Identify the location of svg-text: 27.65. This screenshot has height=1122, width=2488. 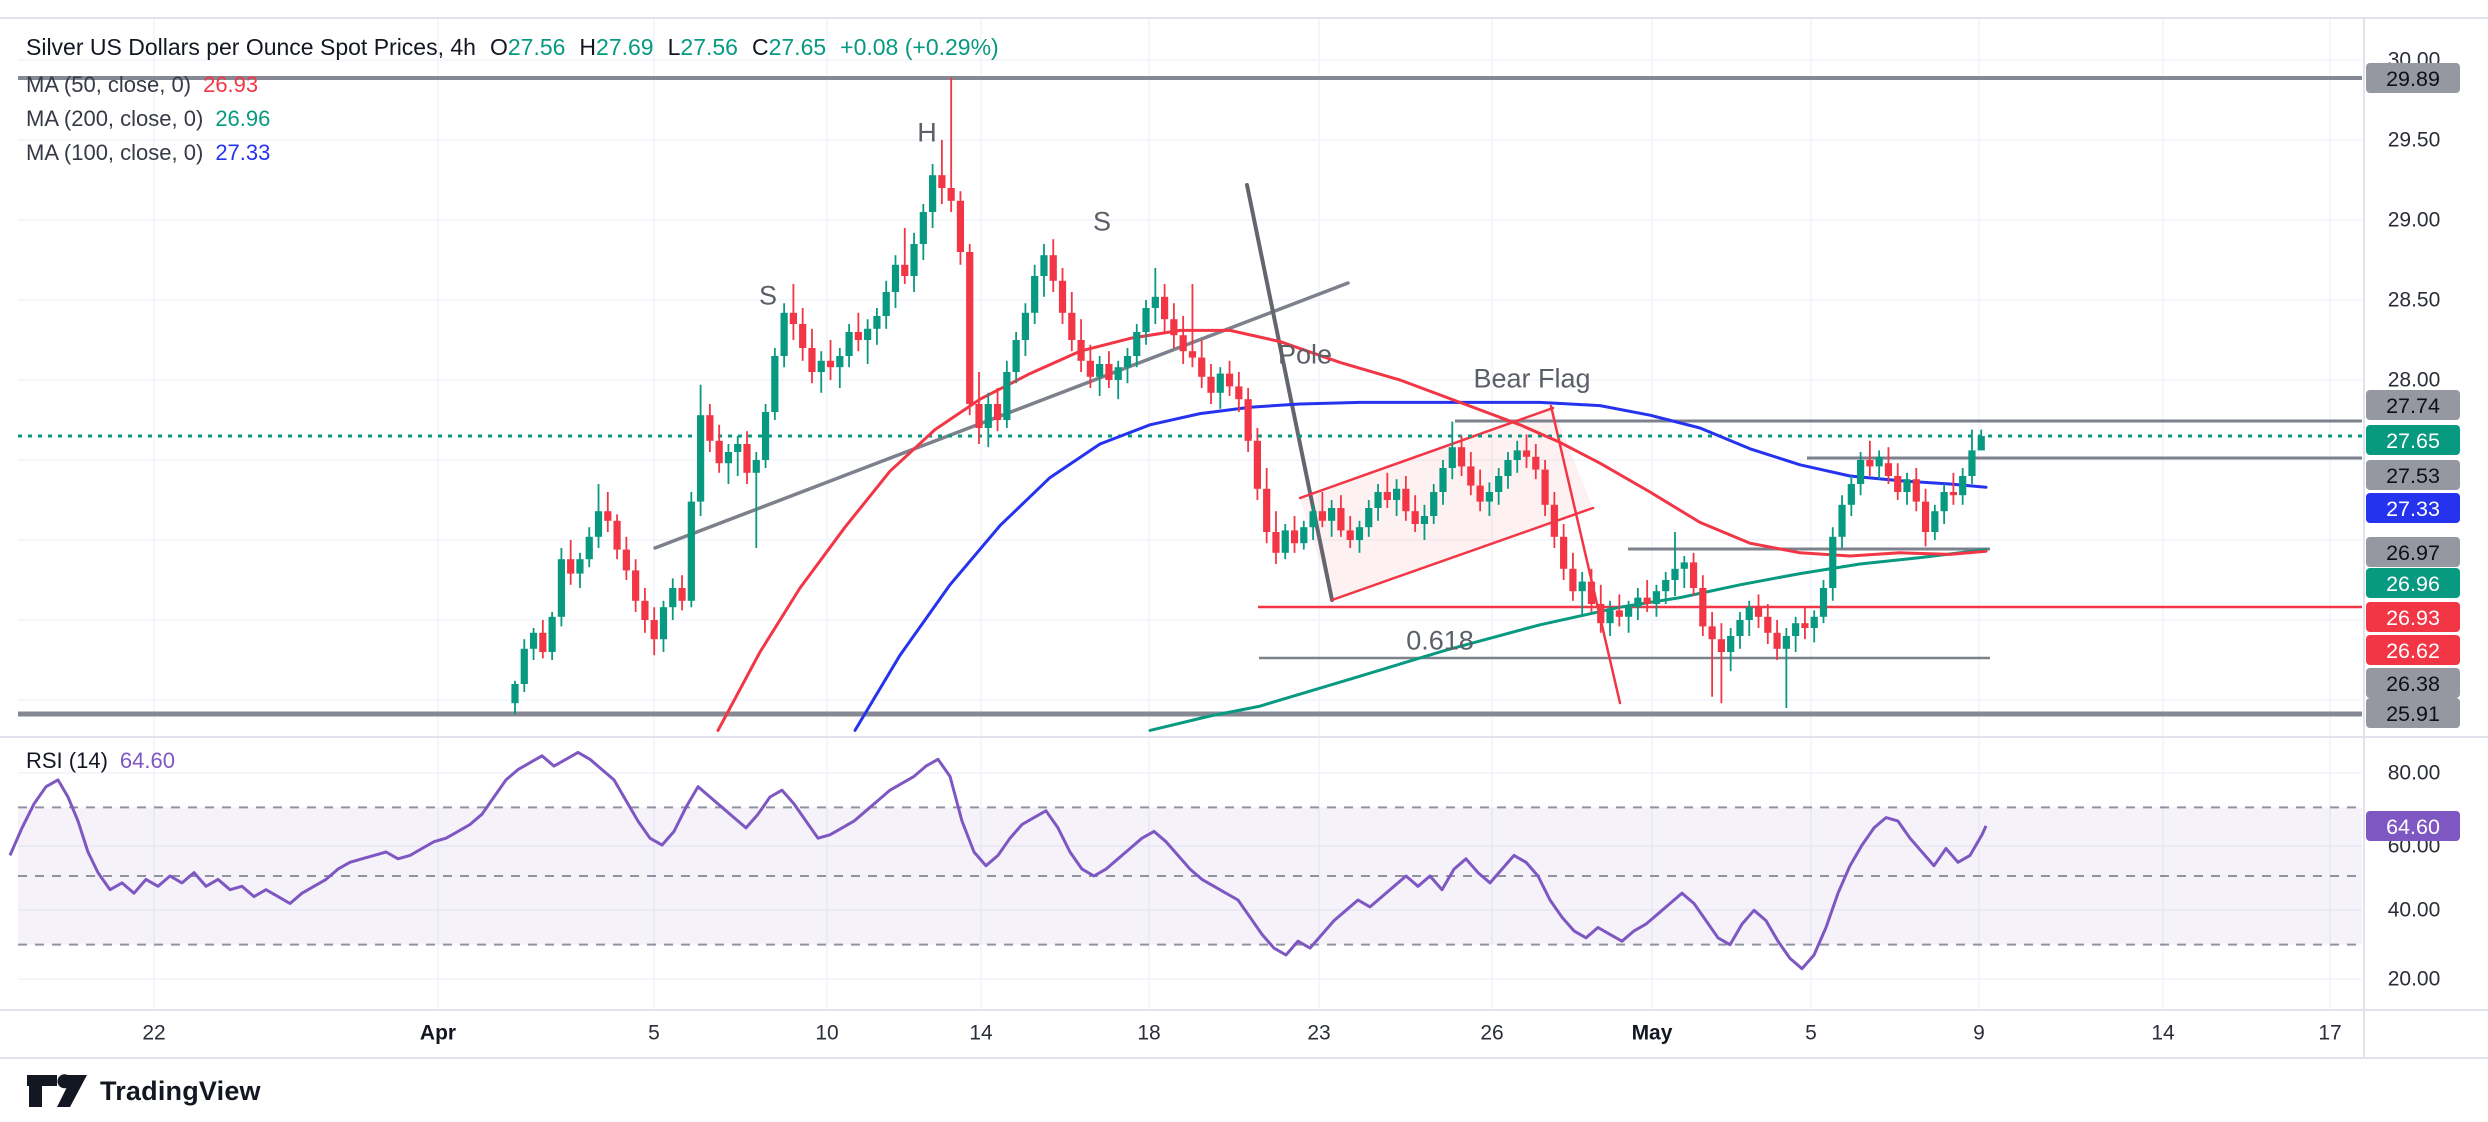
(2413, 441).